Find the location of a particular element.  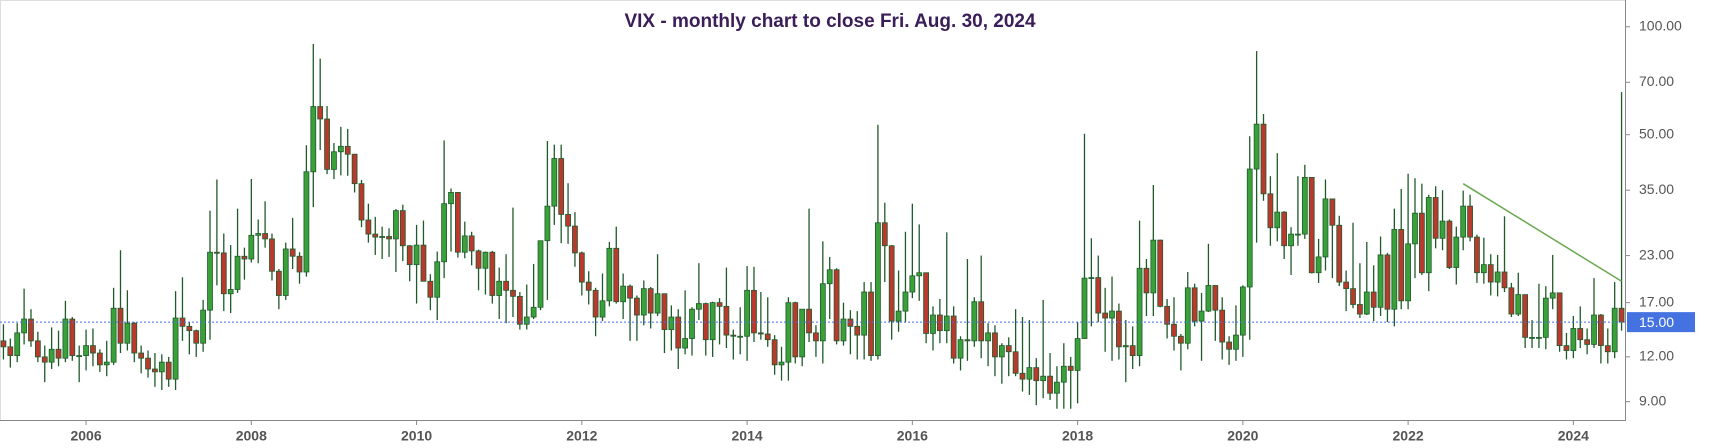

price-label: 15.00 is located at coordinates (1656, 322).